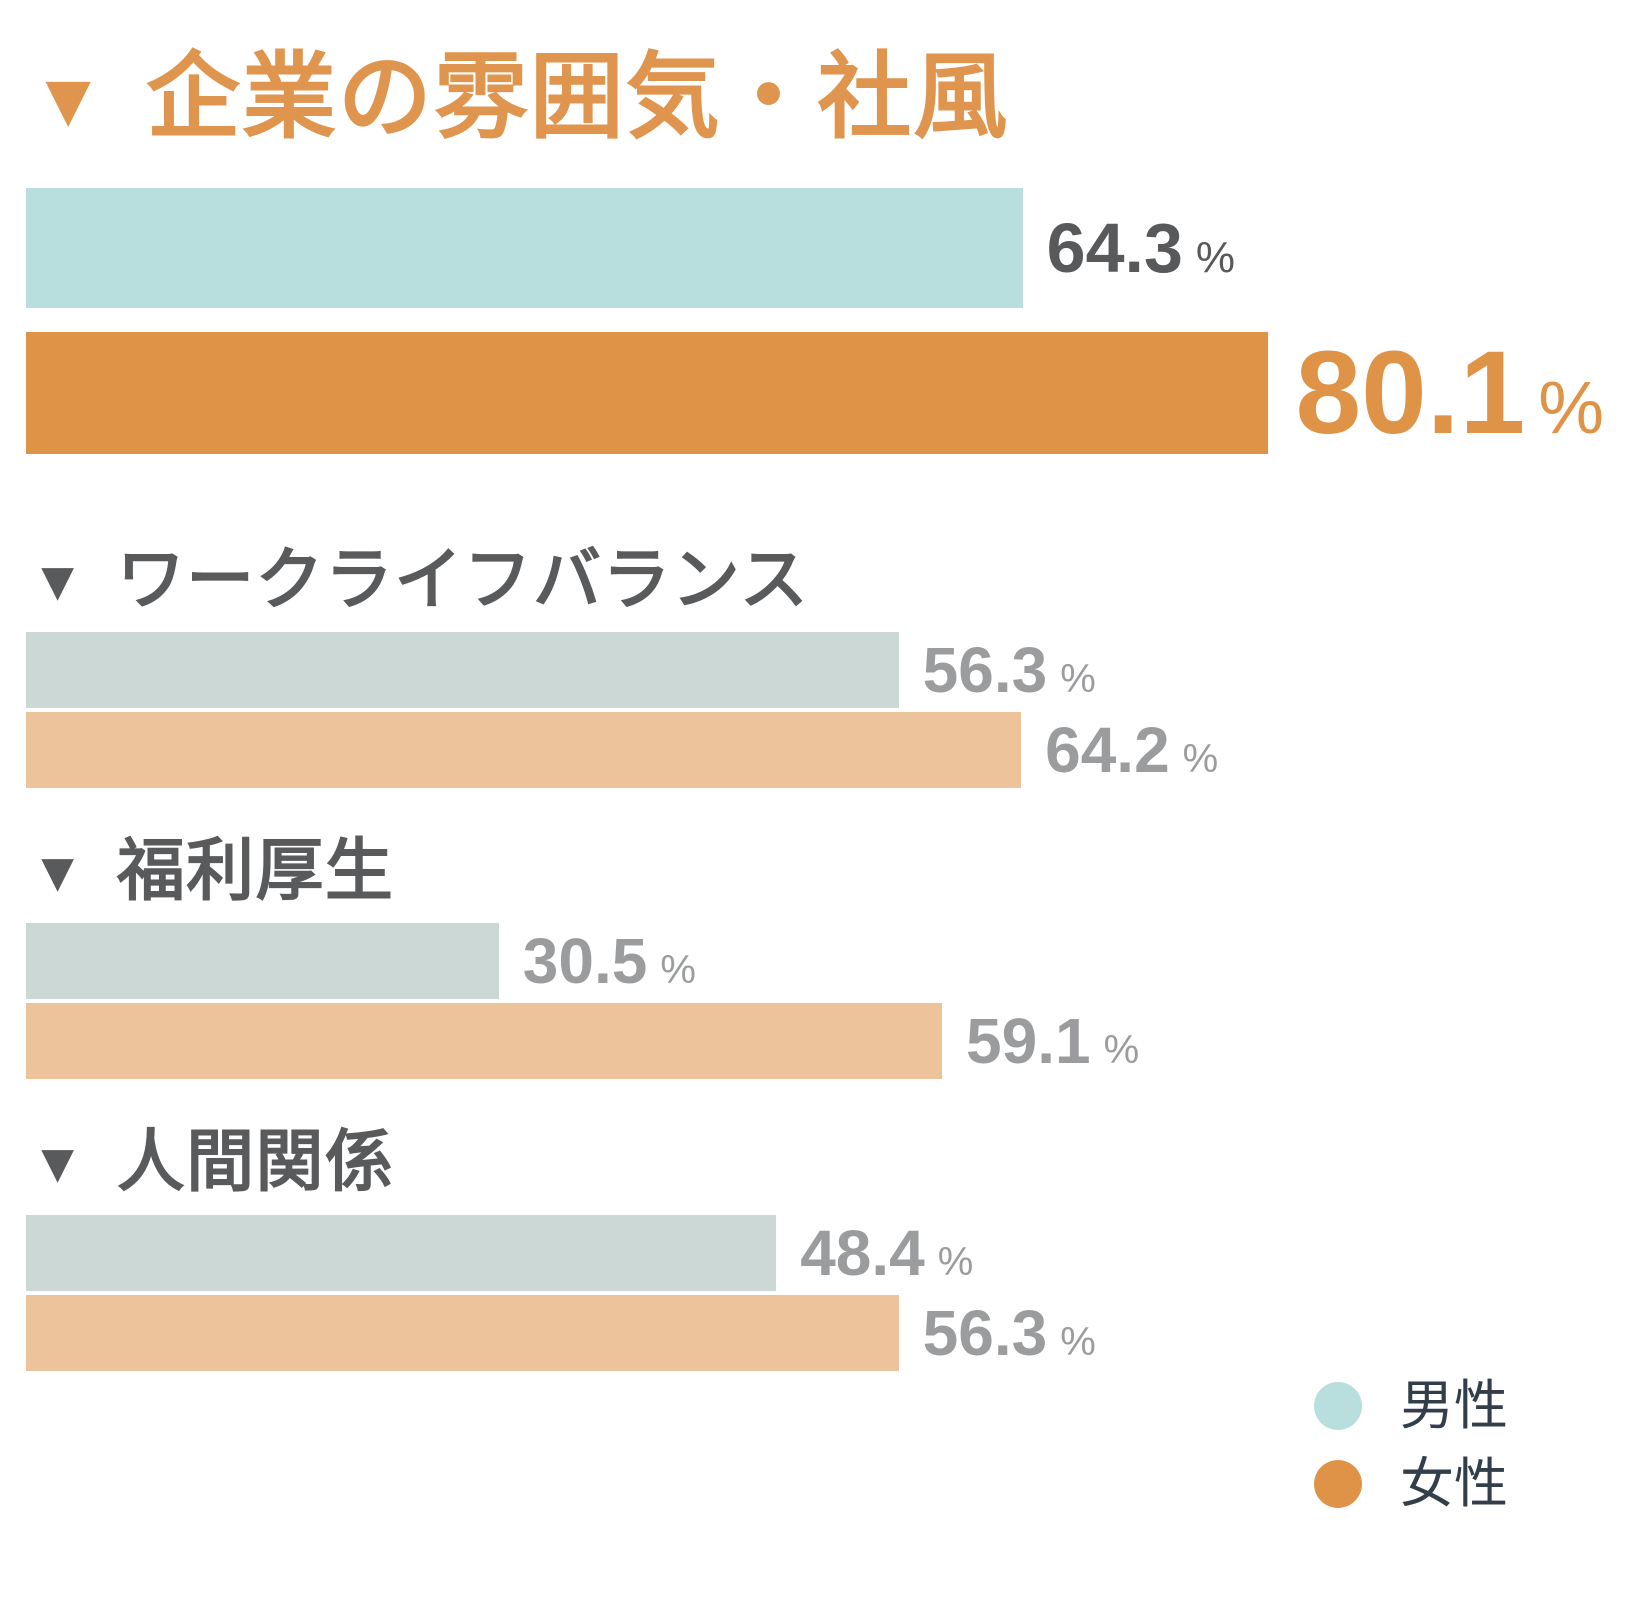 Image resolution: width=1636 pixels, height=1624 pixels. What do you see at coordinates (578, 96) in the screenshot?
I see `category-title-text: 企業の雰囲気・社風` at bounding box center [578, 96].